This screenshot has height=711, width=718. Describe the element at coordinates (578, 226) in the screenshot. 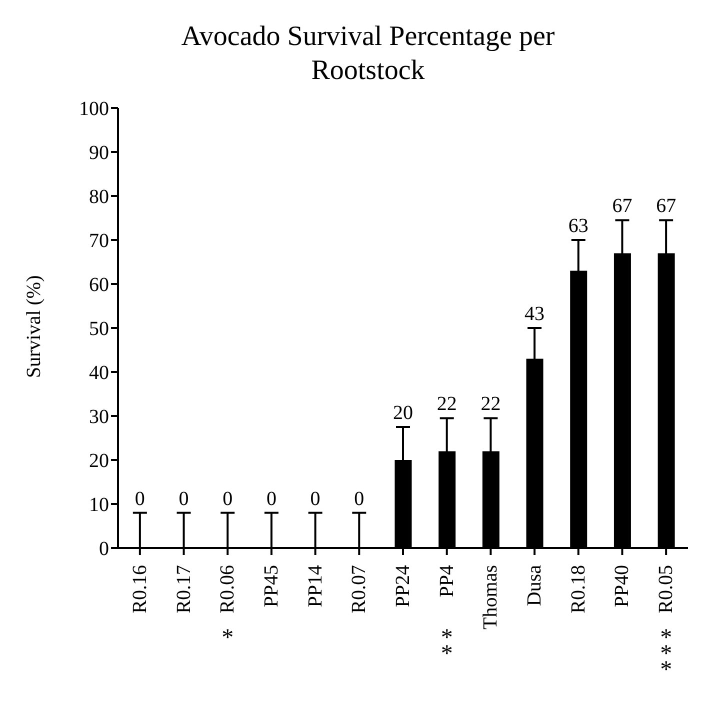

I see `data-label: 63` at that location.